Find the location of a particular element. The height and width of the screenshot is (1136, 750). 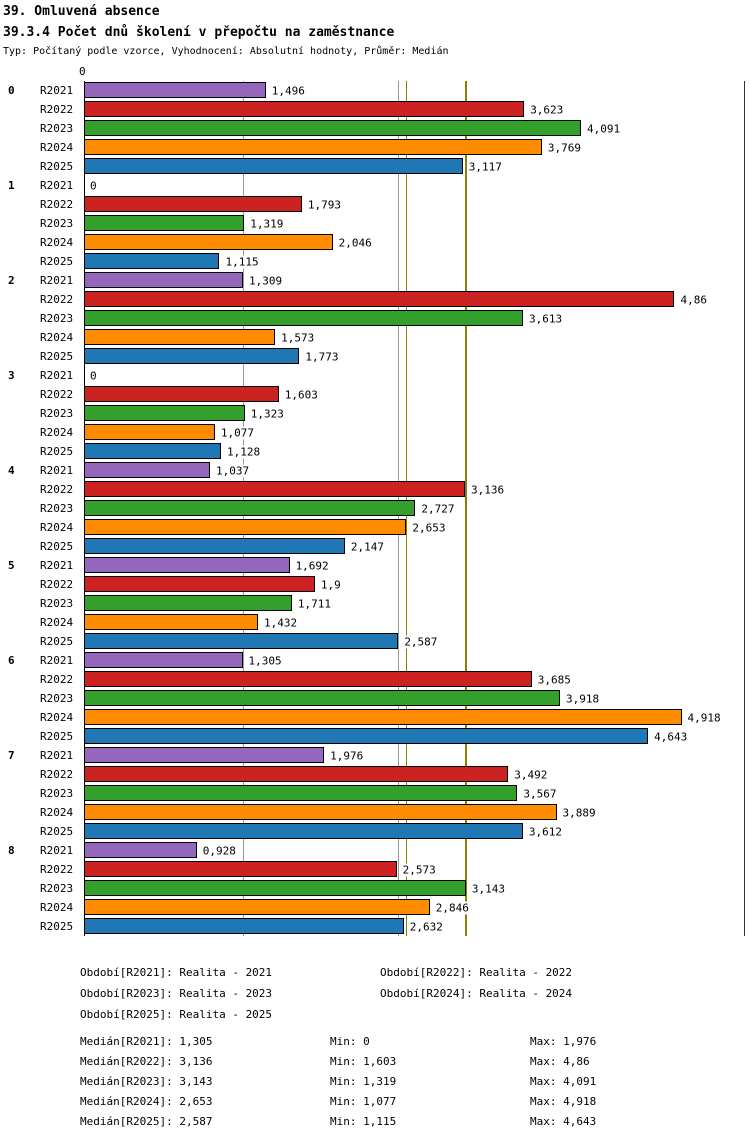

bar-row: R2023 1,323 is located at coordinates (375, 413).